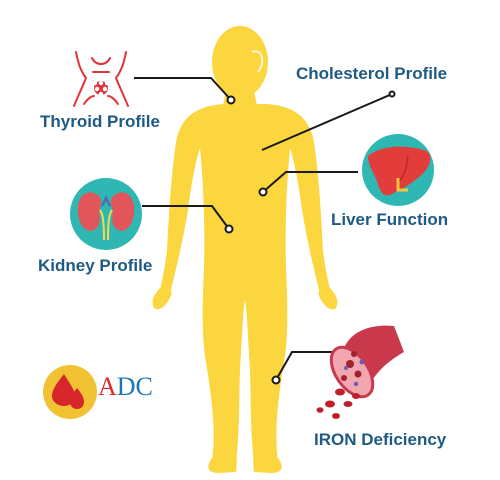  I want to click on thyroid-profile-label: Thyroid Profile, so click(100, 121).